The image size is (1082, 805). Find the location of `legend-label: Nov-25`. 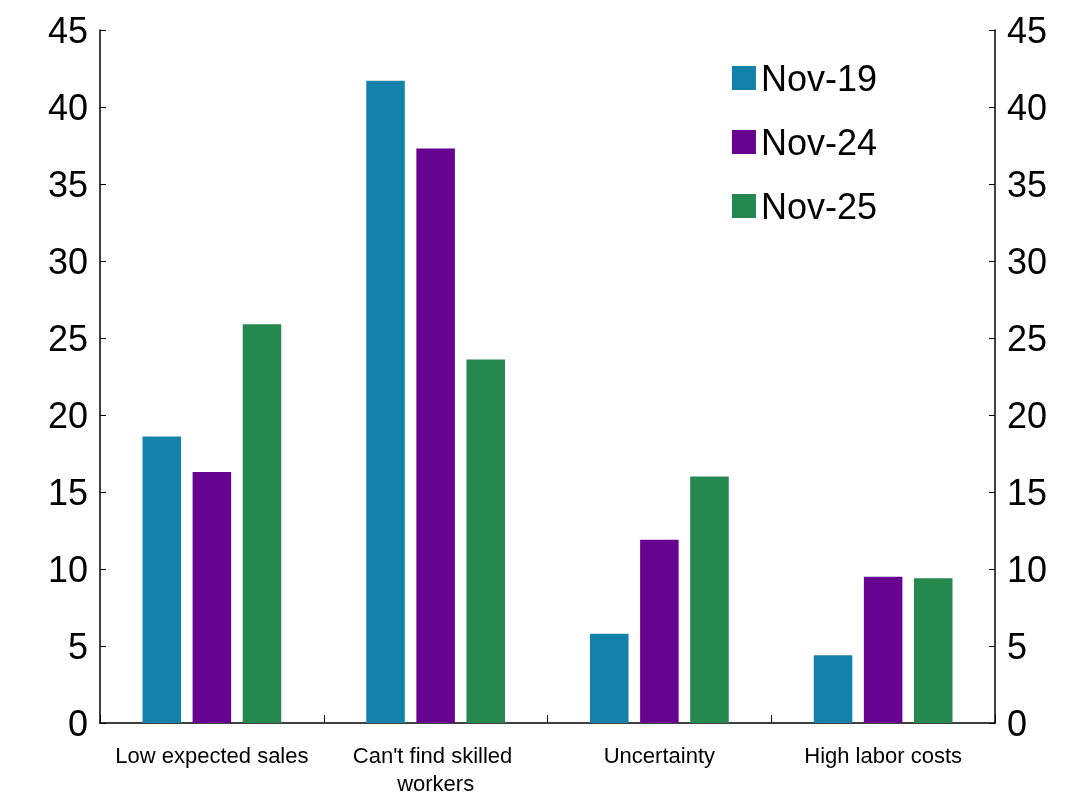

legend-label: Nov-25 is located at coordinates (819, 206).